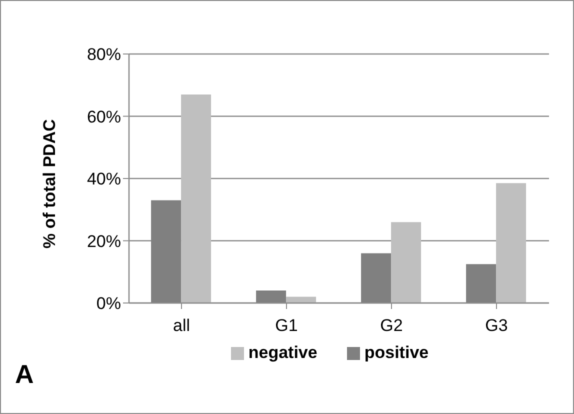 Image resolution: width=574 pixels, height=414 pixels. Describe the element at coordinates (496, 326) in the screenshot. I see `x-tick-label: G3` at that location.